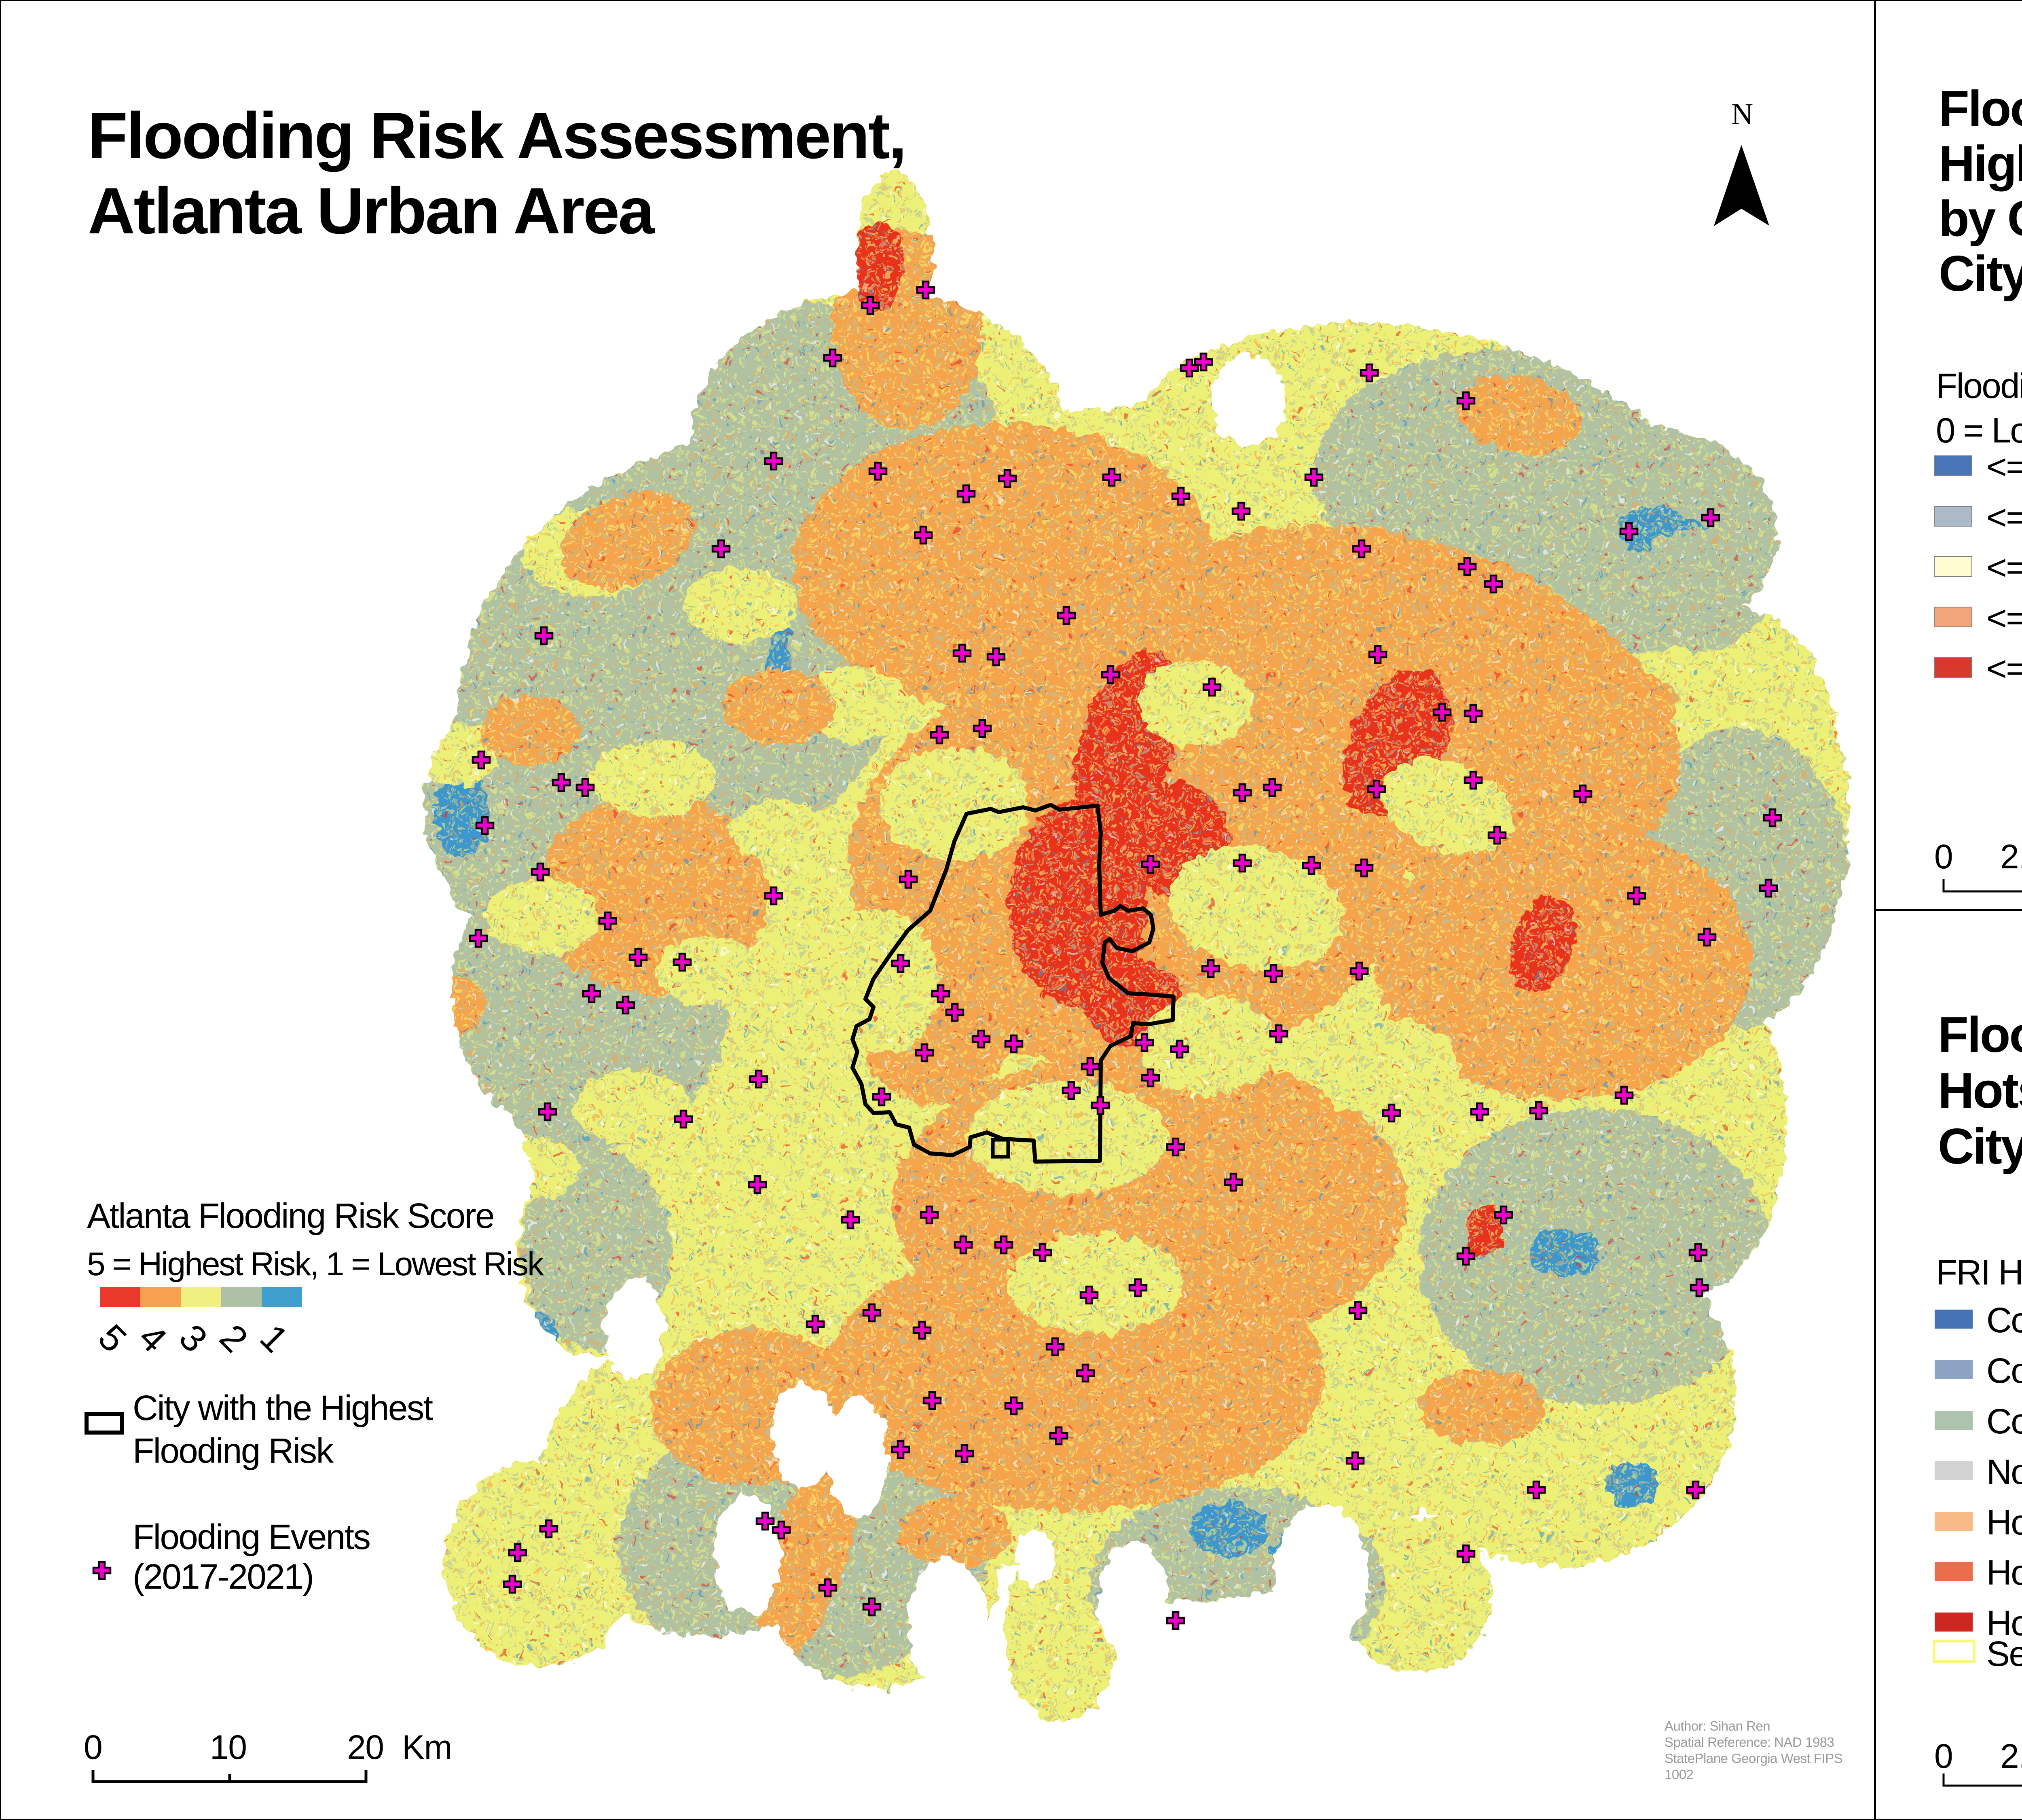 This screenshot has width=2022, height=1820. Describe the element at coordinates (112, 1338) in the screenshot. I see `svg-text: 5` at that location.